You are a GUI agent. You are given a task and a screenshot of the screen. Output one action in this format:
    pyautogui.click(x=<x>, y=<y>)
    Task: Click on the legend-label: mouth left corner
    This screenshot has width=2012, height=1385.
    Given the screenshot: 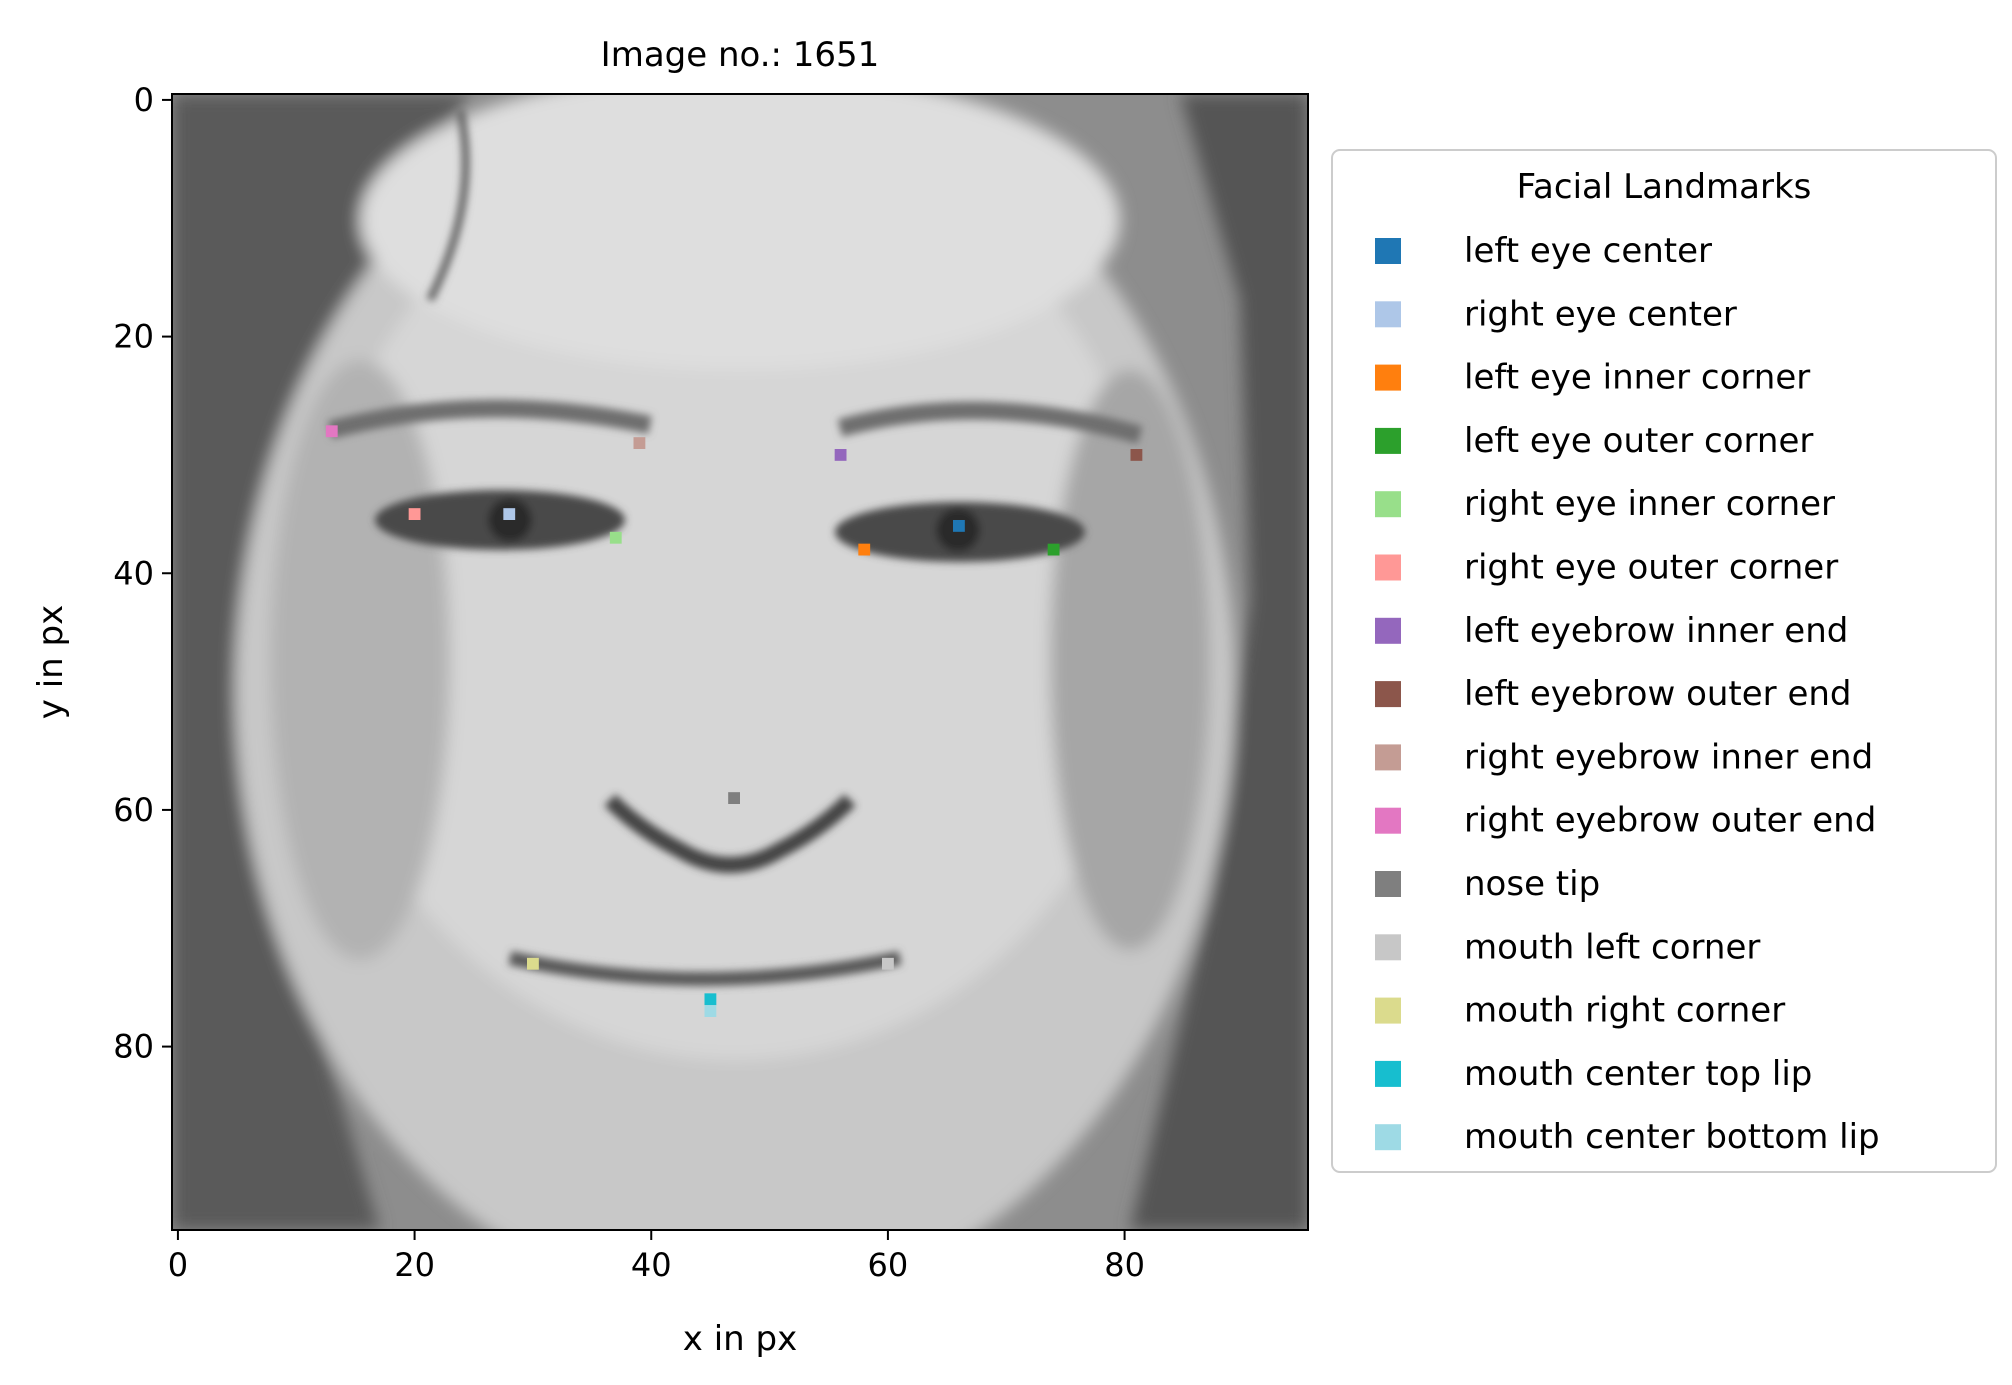 What is the action you would take?
    pyautogui.click(x=1612, y=947)
    